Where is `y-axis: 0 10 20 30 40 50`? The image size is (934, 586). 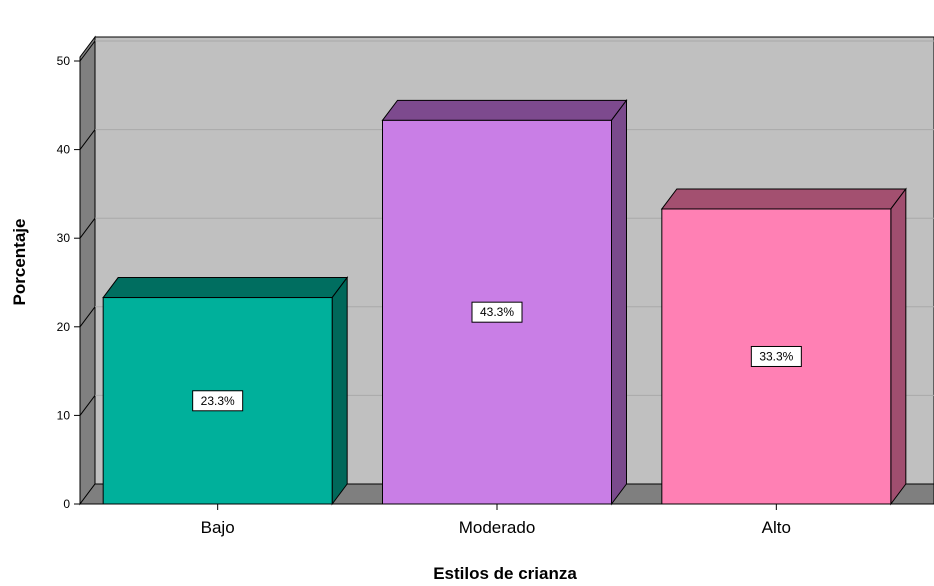 y-axis: 0 10 20 30 40 50 is located at coordinates (69, 282).